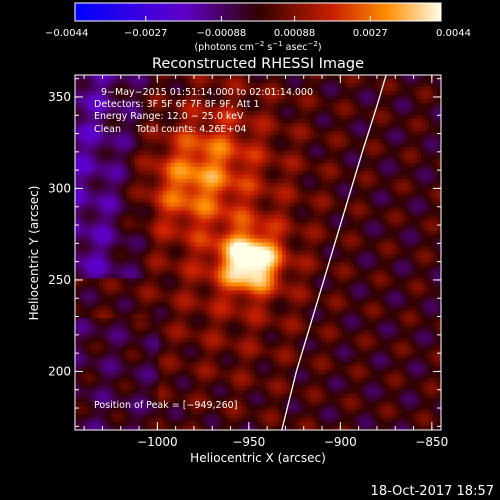  I want to click on plot-timestamp: 18-Oct-2017 18:57, so click(432, 491).